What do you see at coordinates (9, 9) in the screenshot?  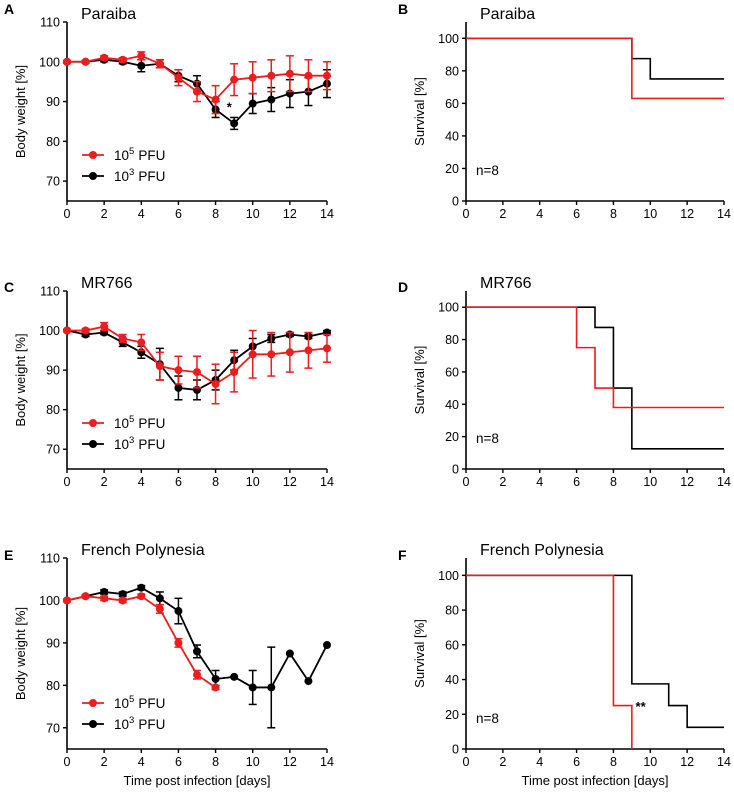 I see `panel-letter: A` at bounding box center [9, 9].